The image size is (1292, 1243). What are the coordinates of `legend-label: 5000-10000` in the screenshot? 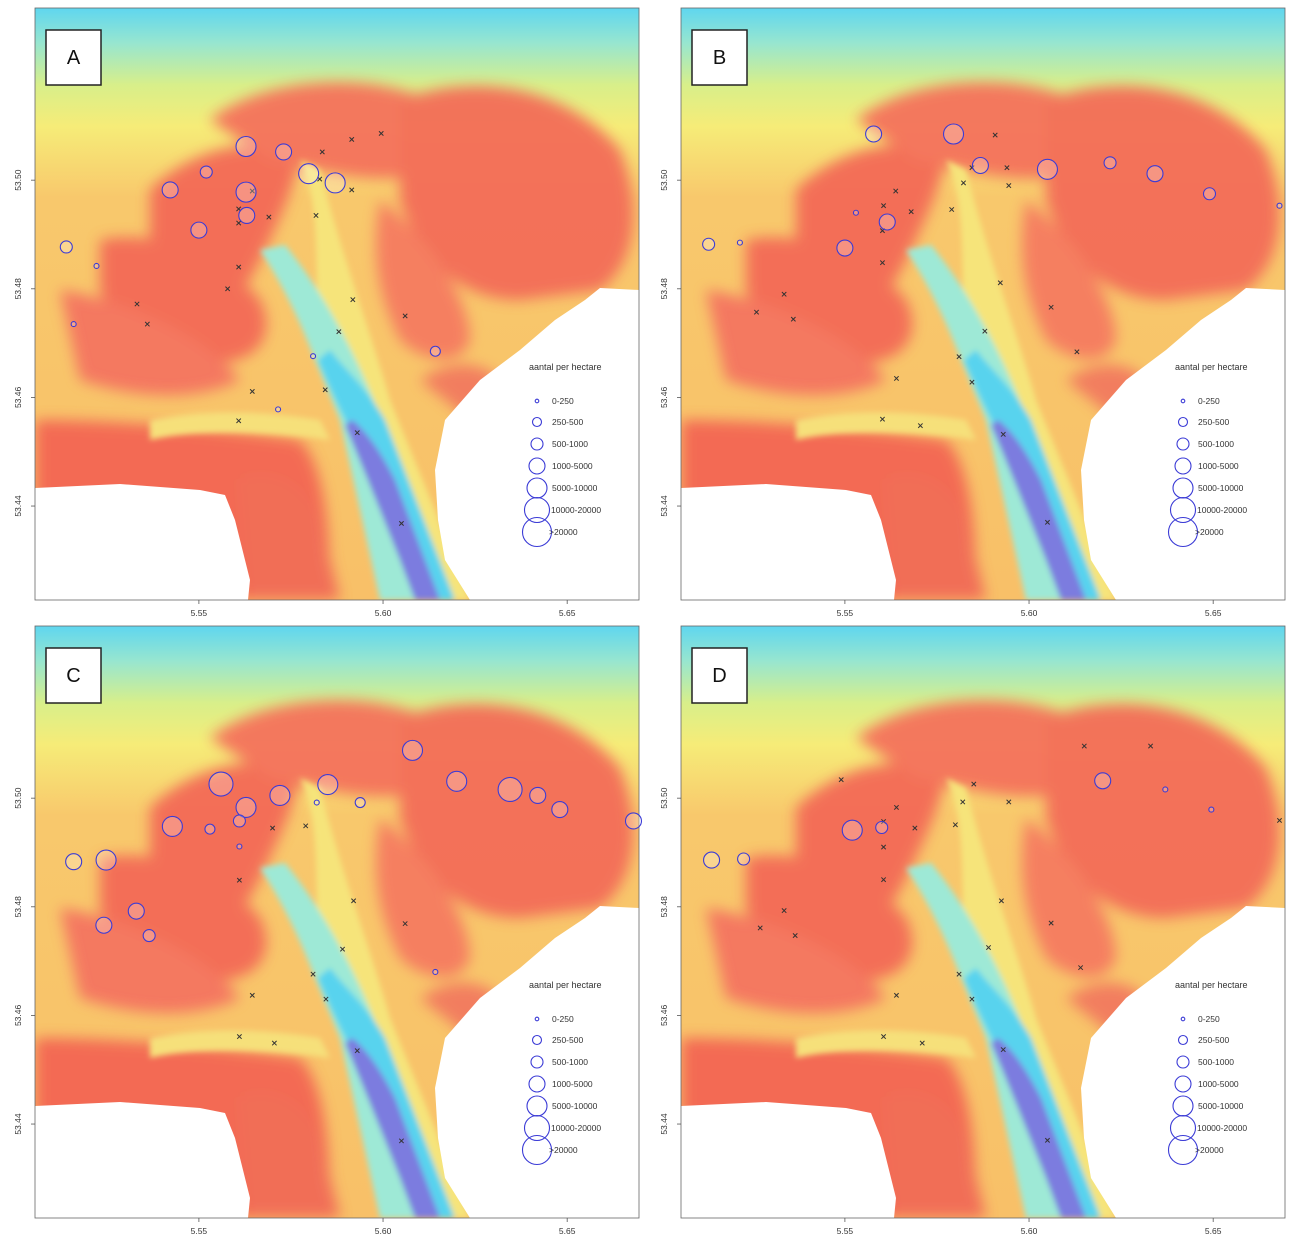 It's located at (1221, 488).